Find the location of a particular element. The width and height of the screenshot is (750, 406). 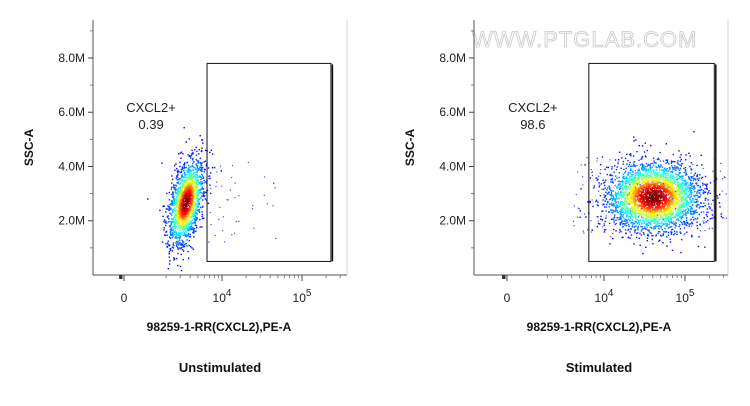

gate-rectangle is located at coordinates (269, 162).